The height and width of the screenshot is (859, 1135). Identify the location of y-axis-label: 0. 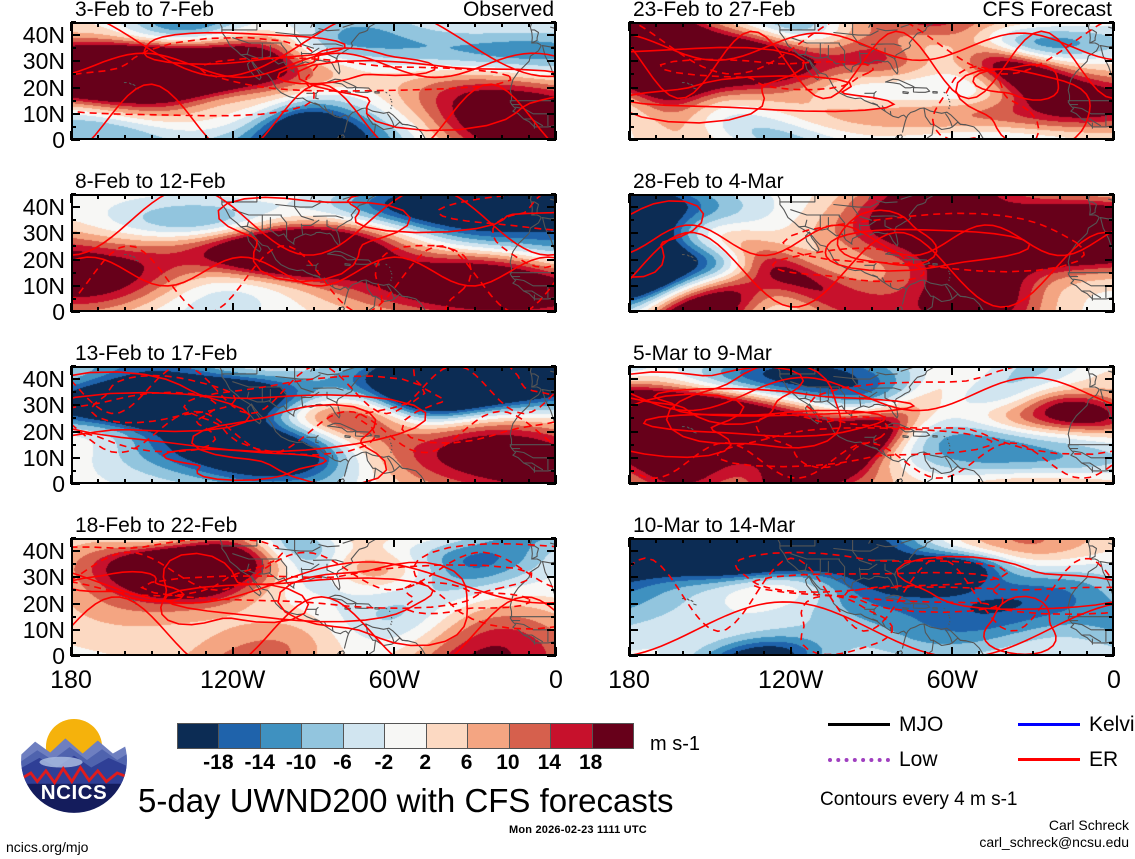
(58, 656).